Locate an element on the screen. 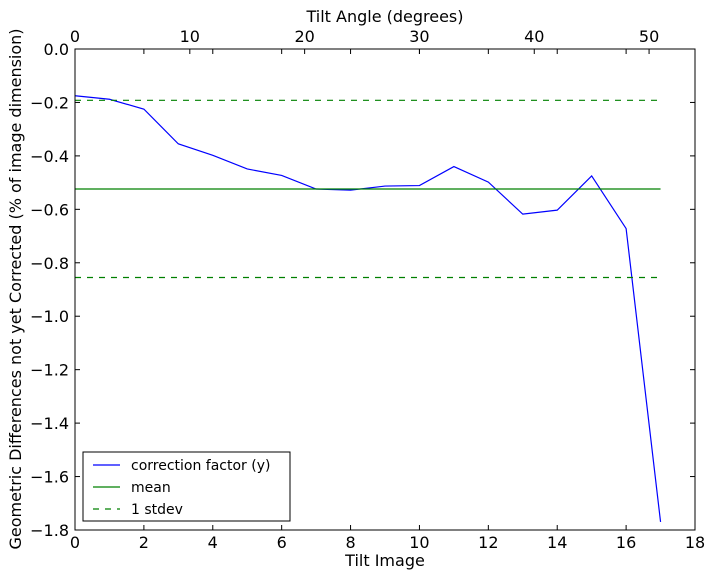 The width and height of the screenshot is (714, 579). x2-axis-label: Tilt Angle (degrees) is located at coordinates (384, 16).